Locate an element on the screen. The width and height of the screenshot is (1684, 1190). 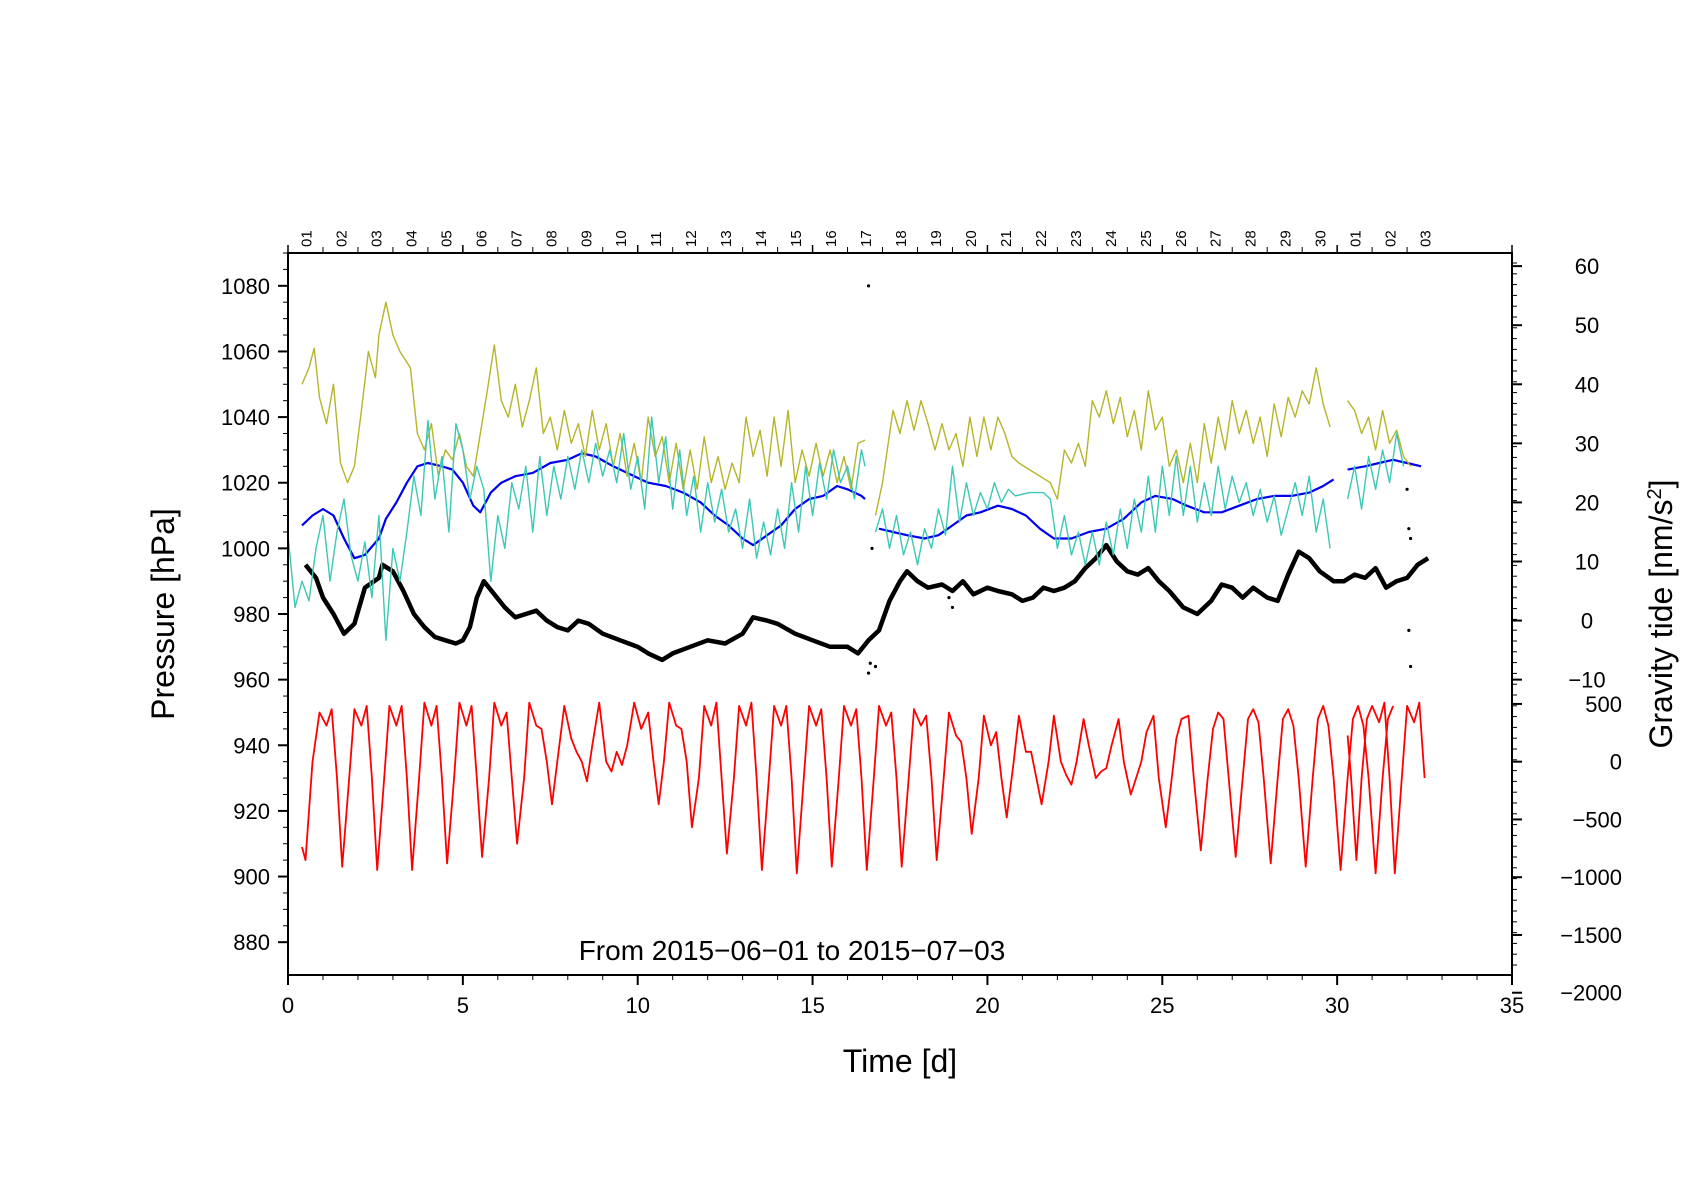
gravity_tide_nm_s2-line-after-gap is located at coordinates (1386, 788).